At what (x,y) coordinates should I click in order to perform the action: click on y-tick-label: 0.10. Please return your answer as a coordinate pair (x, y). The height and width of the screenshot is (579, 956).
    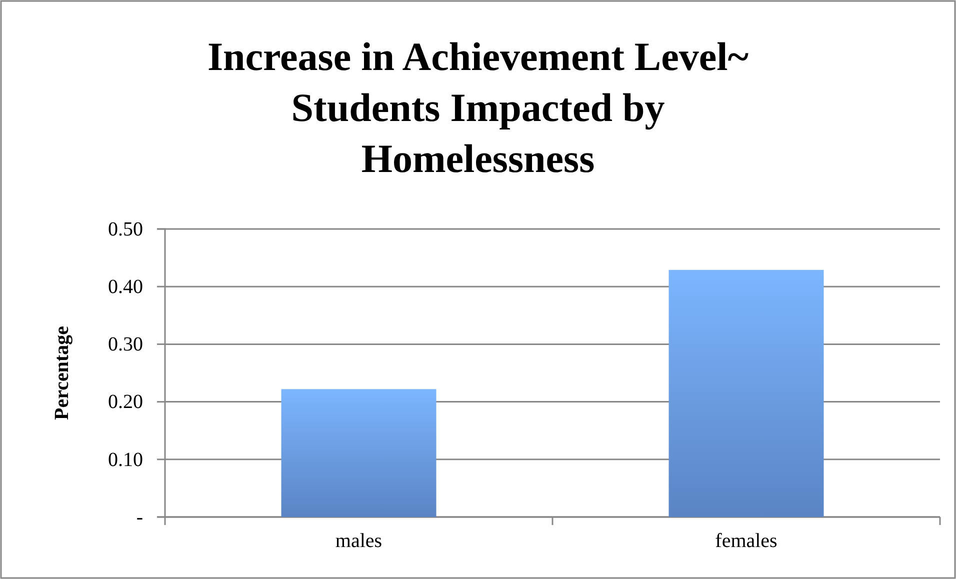
    Looking at the image, I should click on (125, 459).